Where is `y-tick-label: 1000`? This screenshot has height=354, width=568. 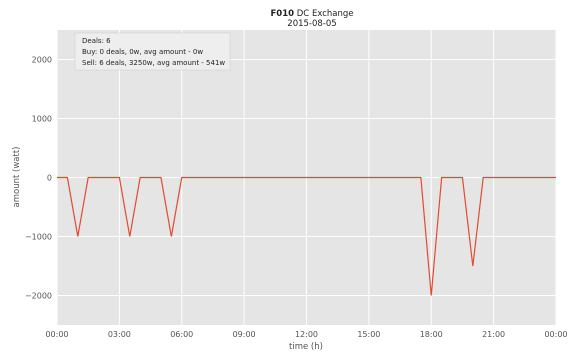 y-tick-label: 1000 is located at coordinates (42, 119).